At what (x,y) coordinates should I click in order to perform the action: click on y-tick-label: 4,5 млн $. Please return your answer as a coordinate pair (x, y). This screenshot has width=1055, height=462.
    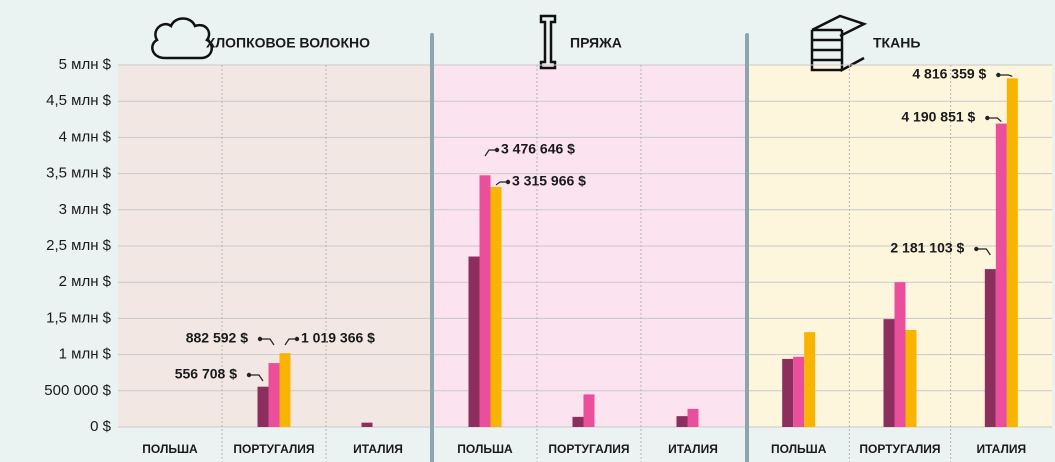
    Looking at the image, I should click on (79, 100).